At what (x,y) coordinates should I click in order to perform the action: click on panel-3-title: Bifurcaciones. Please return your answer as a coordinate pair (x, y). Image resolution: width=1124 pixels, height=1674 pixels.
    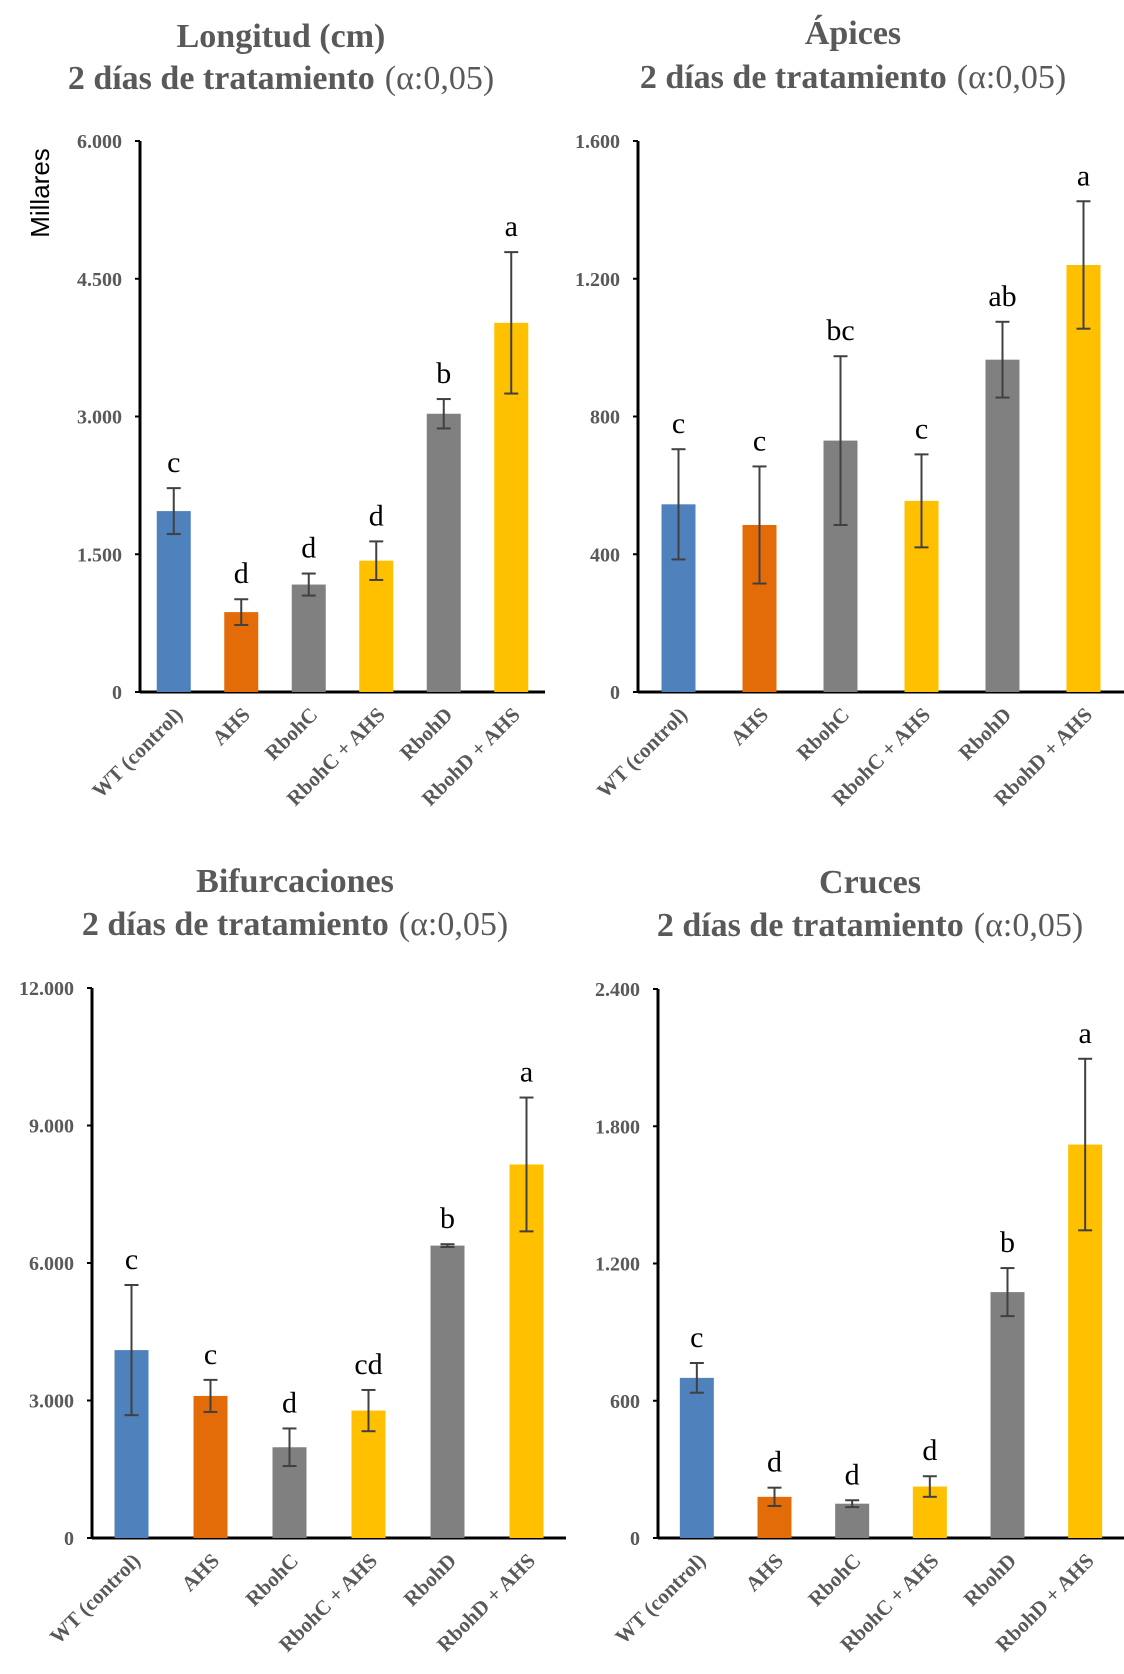
    Looking at the image, I should click on (295, 881).